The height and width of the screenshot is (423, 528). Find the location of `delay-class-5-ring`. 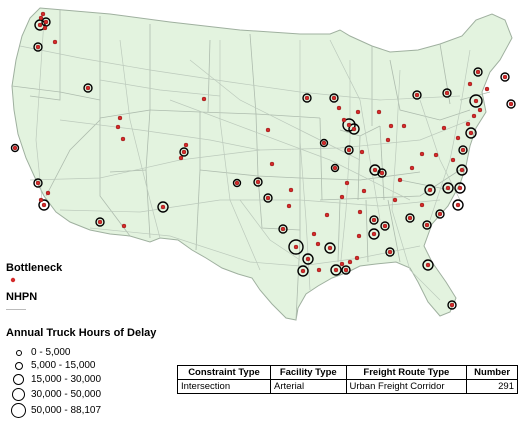

delay-class-5-ring is located at coordinates (18, 410).